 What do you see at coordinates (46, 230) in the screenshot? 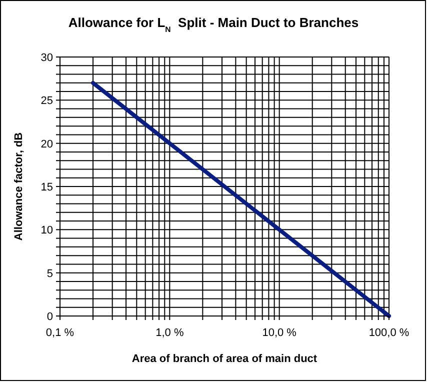
I see `y-tick-label: 10` at bounding box center [46, 230].